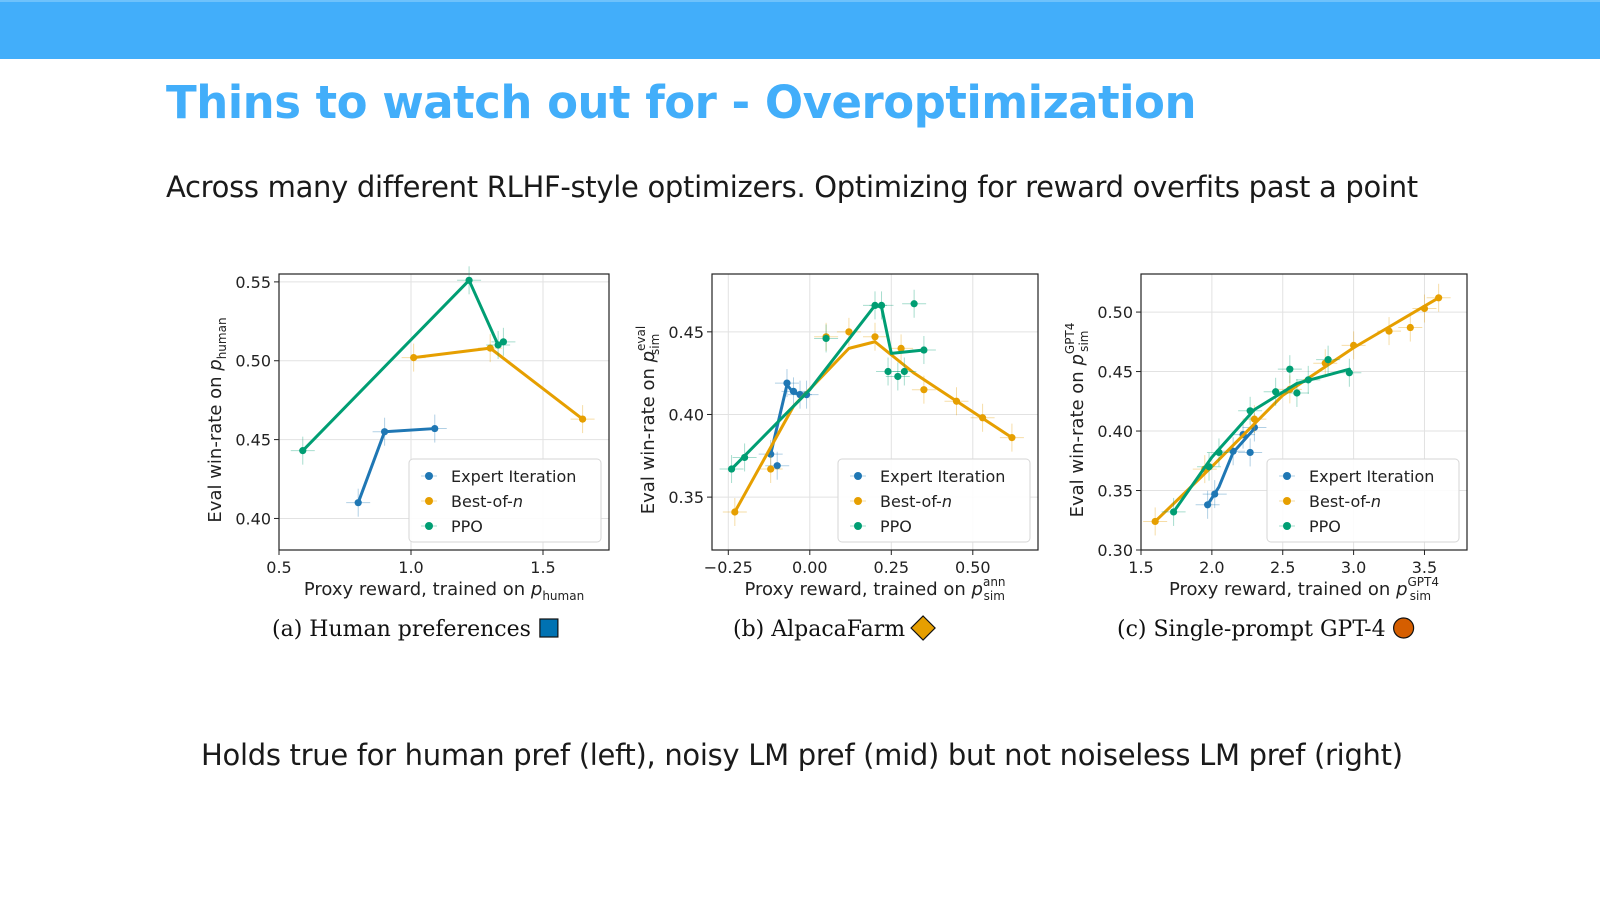  Describe the element at coordinates (1424, 567) in the screenshot. I see `x-tick-label: 3.5` at that location.